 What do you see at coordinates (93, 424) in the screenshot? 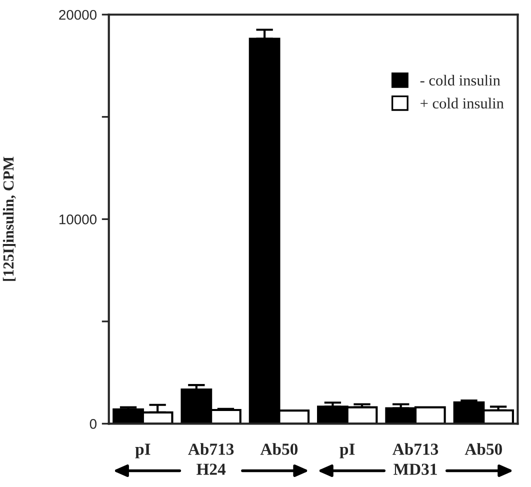
I see `y-tick-label: 0` at bounding box center [93, 424].